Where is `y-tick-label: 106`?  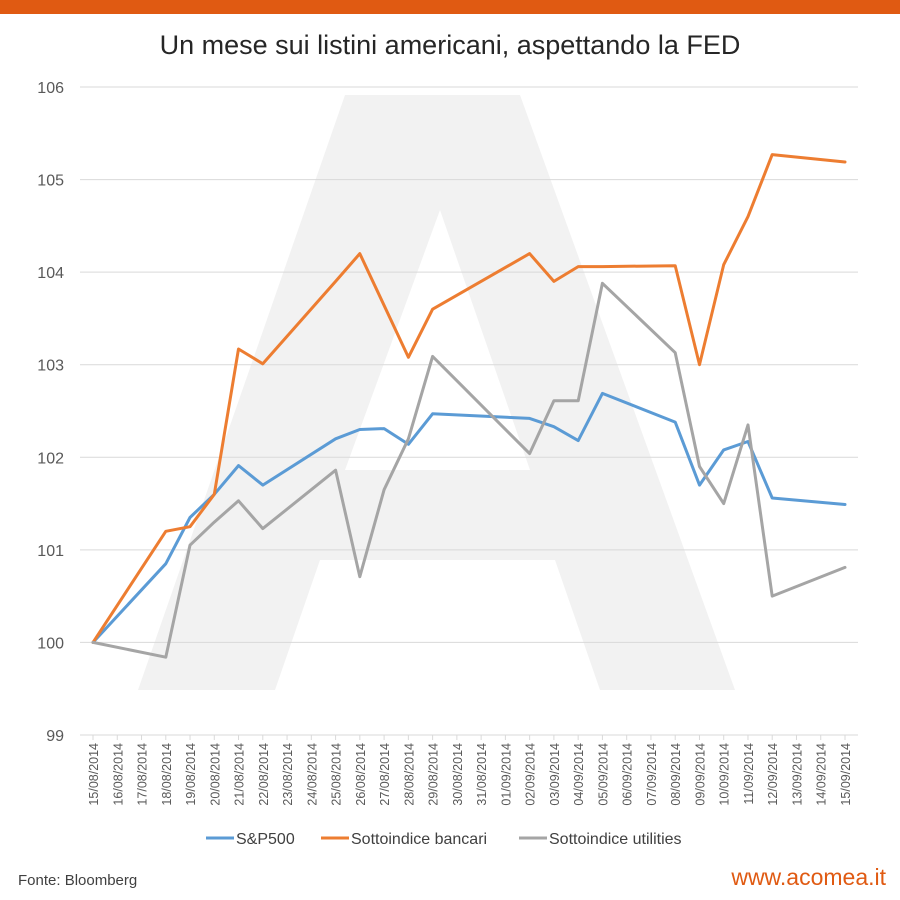 y-tick-label: 106 is located at coordinates (50, 88).